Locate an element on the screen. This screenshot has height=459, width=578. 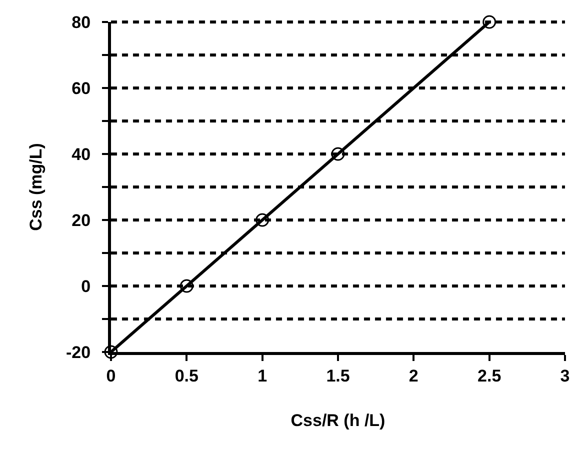
x-tick-label: 2.5 is located at coordinates (490, 376).